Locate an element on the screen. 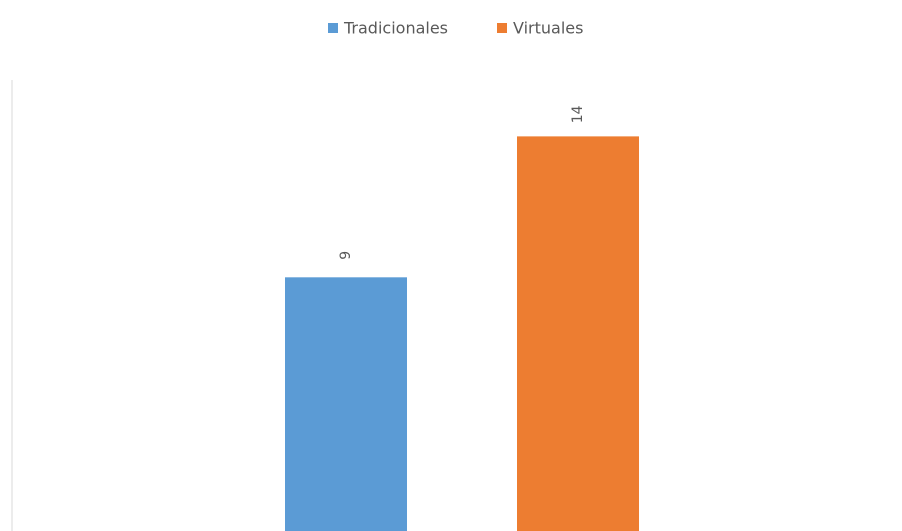  legend-label: Virtuales is located at coordinates (548, 28).